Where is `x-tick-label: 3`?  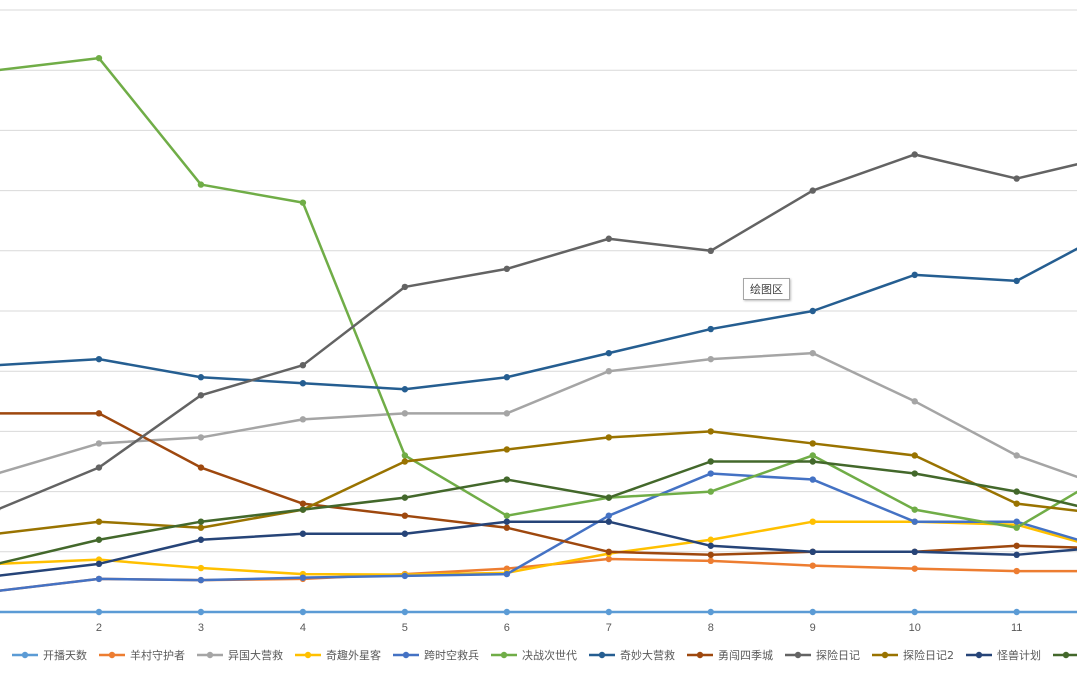
x-tick-label: 3 is located at coordinates (201, 628).